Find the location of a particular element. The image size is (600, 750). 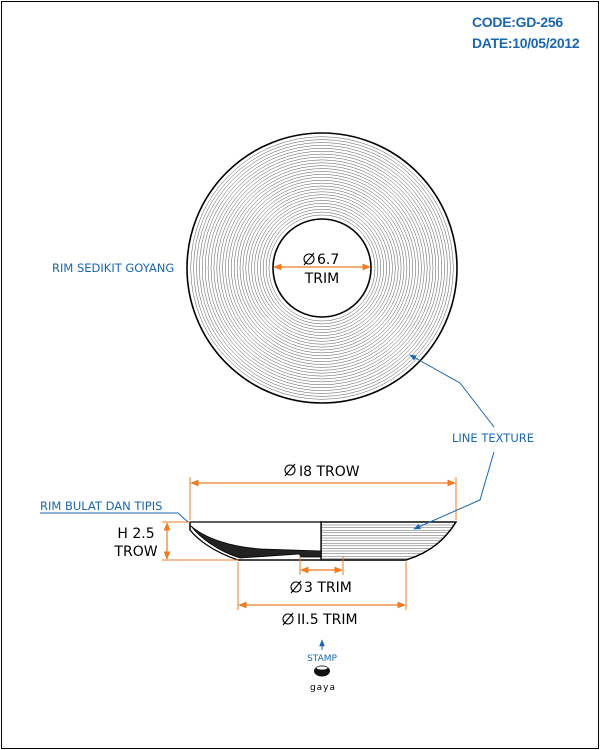

stamp-callout: STAMP gaya is located at coordinates (322, 666).